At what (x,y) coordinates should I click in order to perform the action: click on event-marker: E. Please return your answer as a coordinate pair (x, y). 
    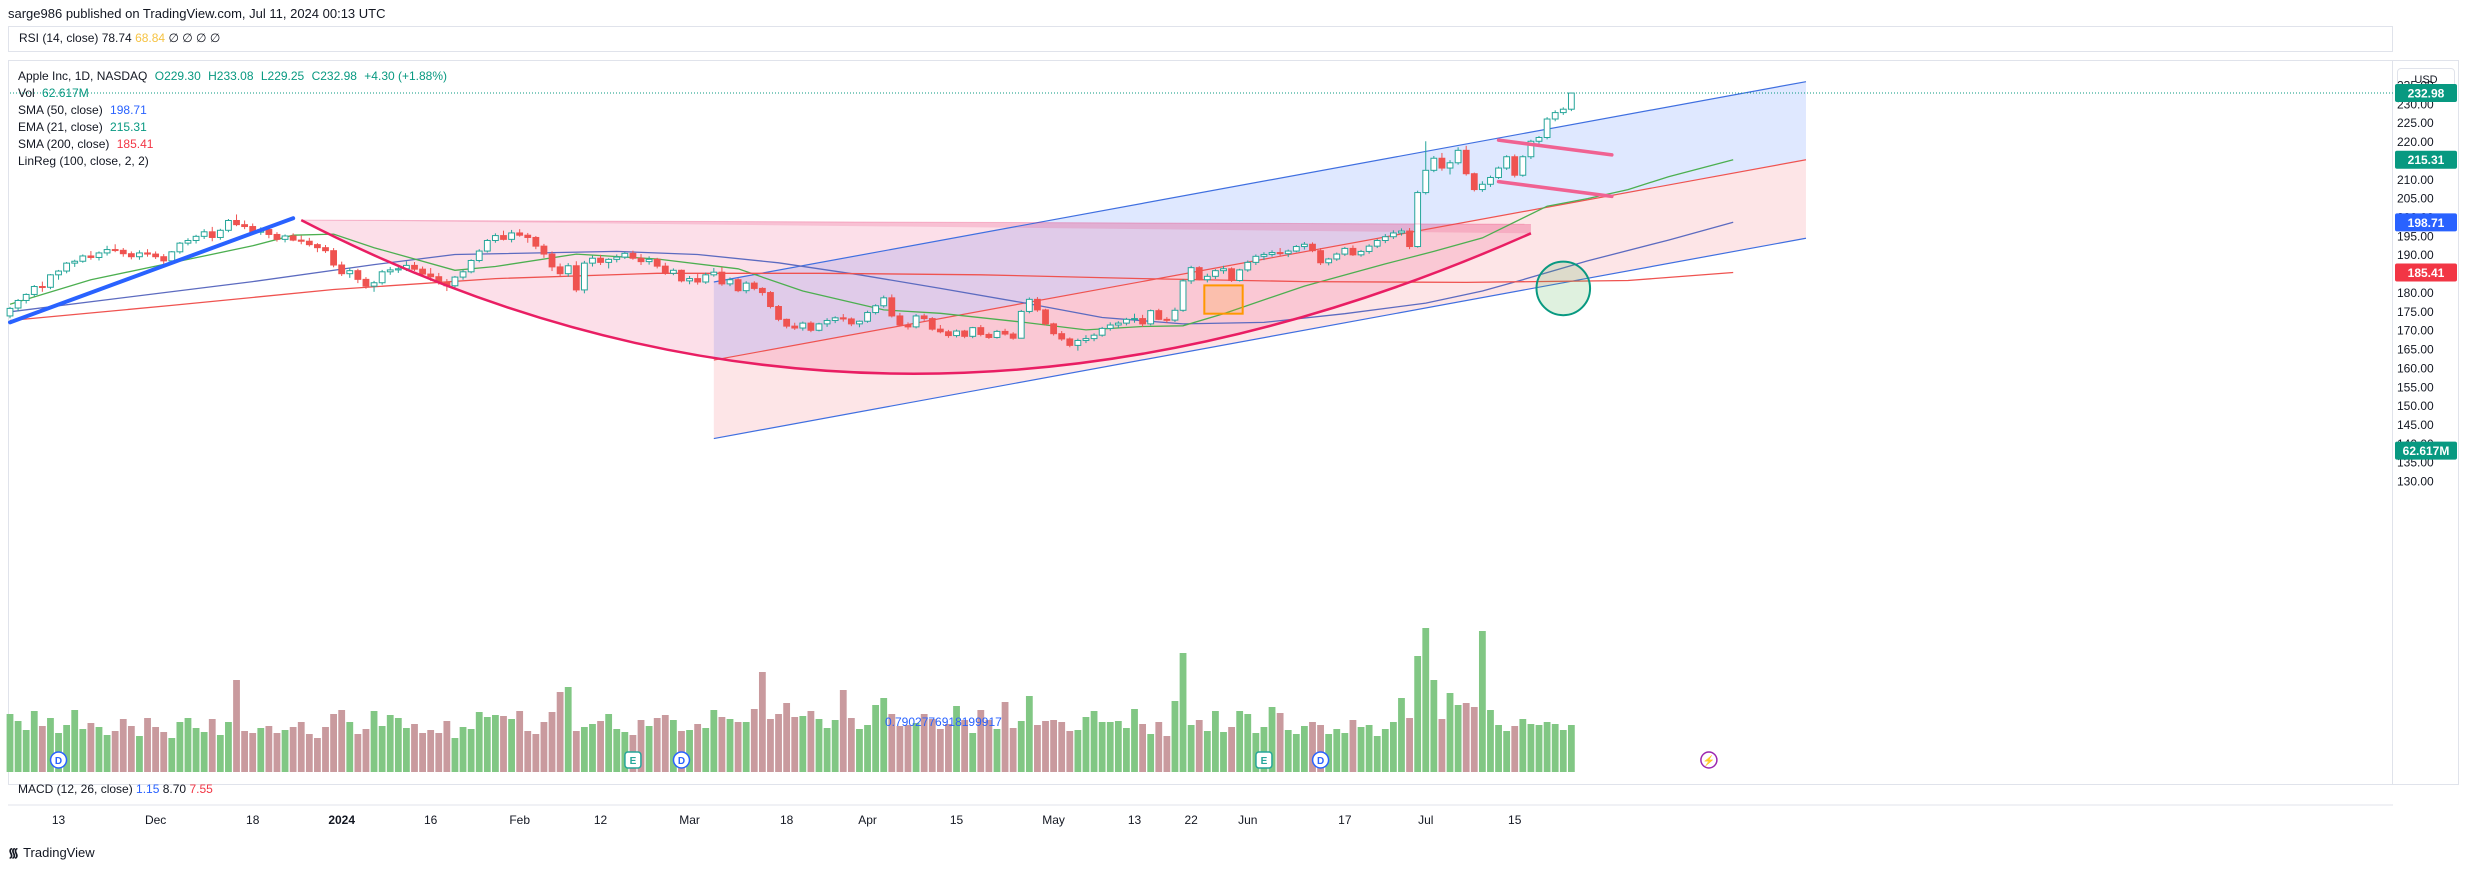
    Looking at the image, I should click on (633, 760).